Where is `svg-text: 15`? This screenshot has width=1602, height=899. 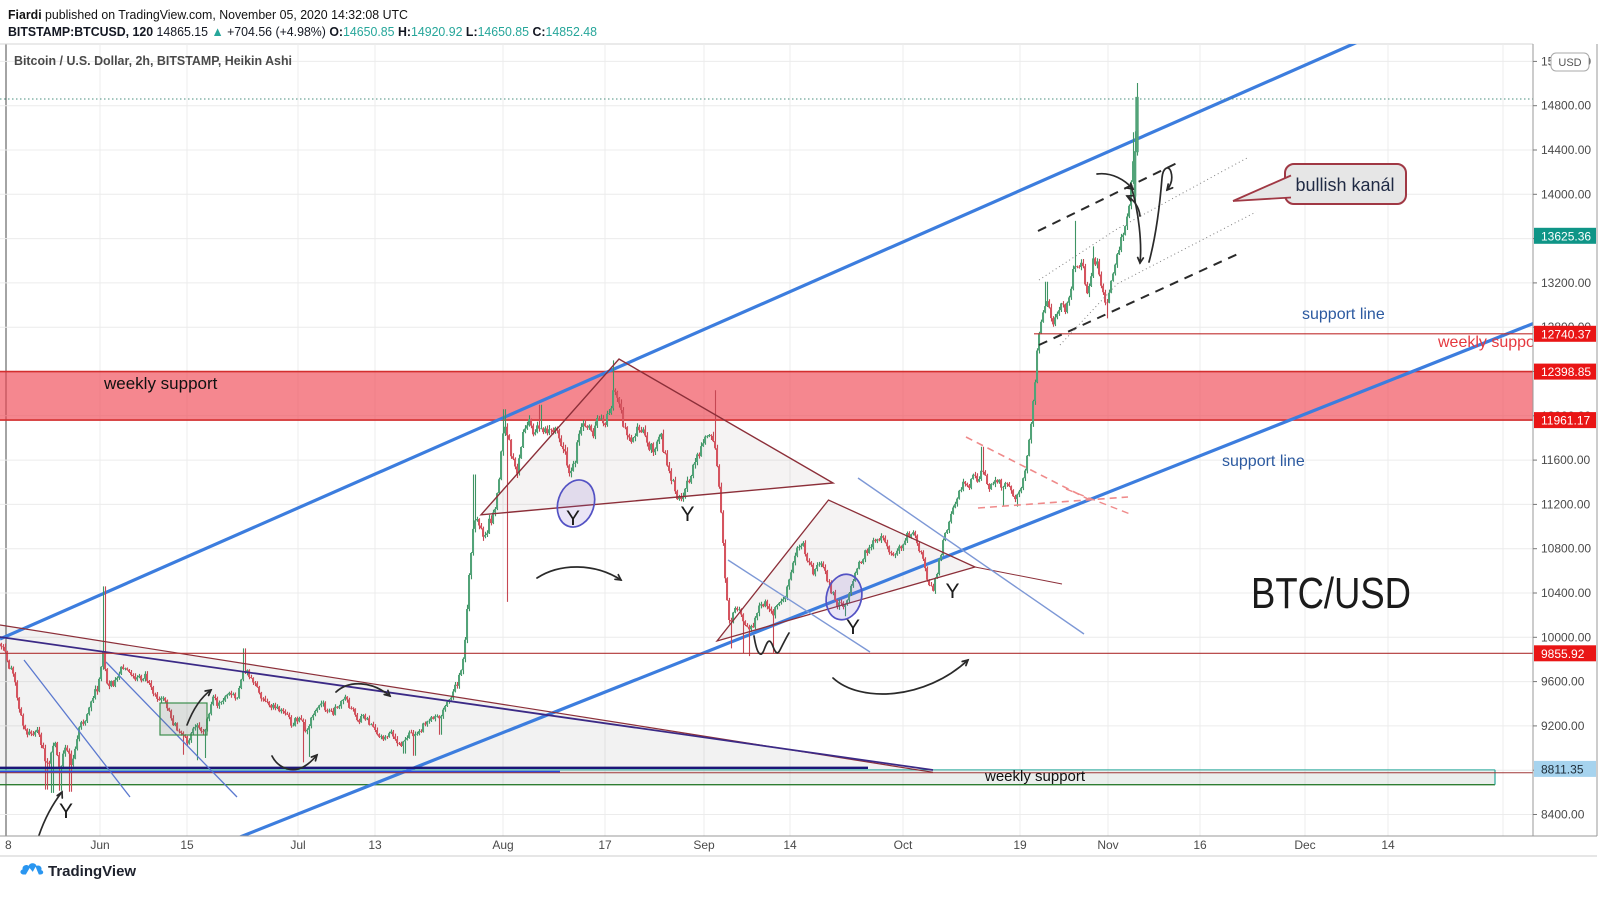 svg-text: 15 is located at coordinates (187, 845).